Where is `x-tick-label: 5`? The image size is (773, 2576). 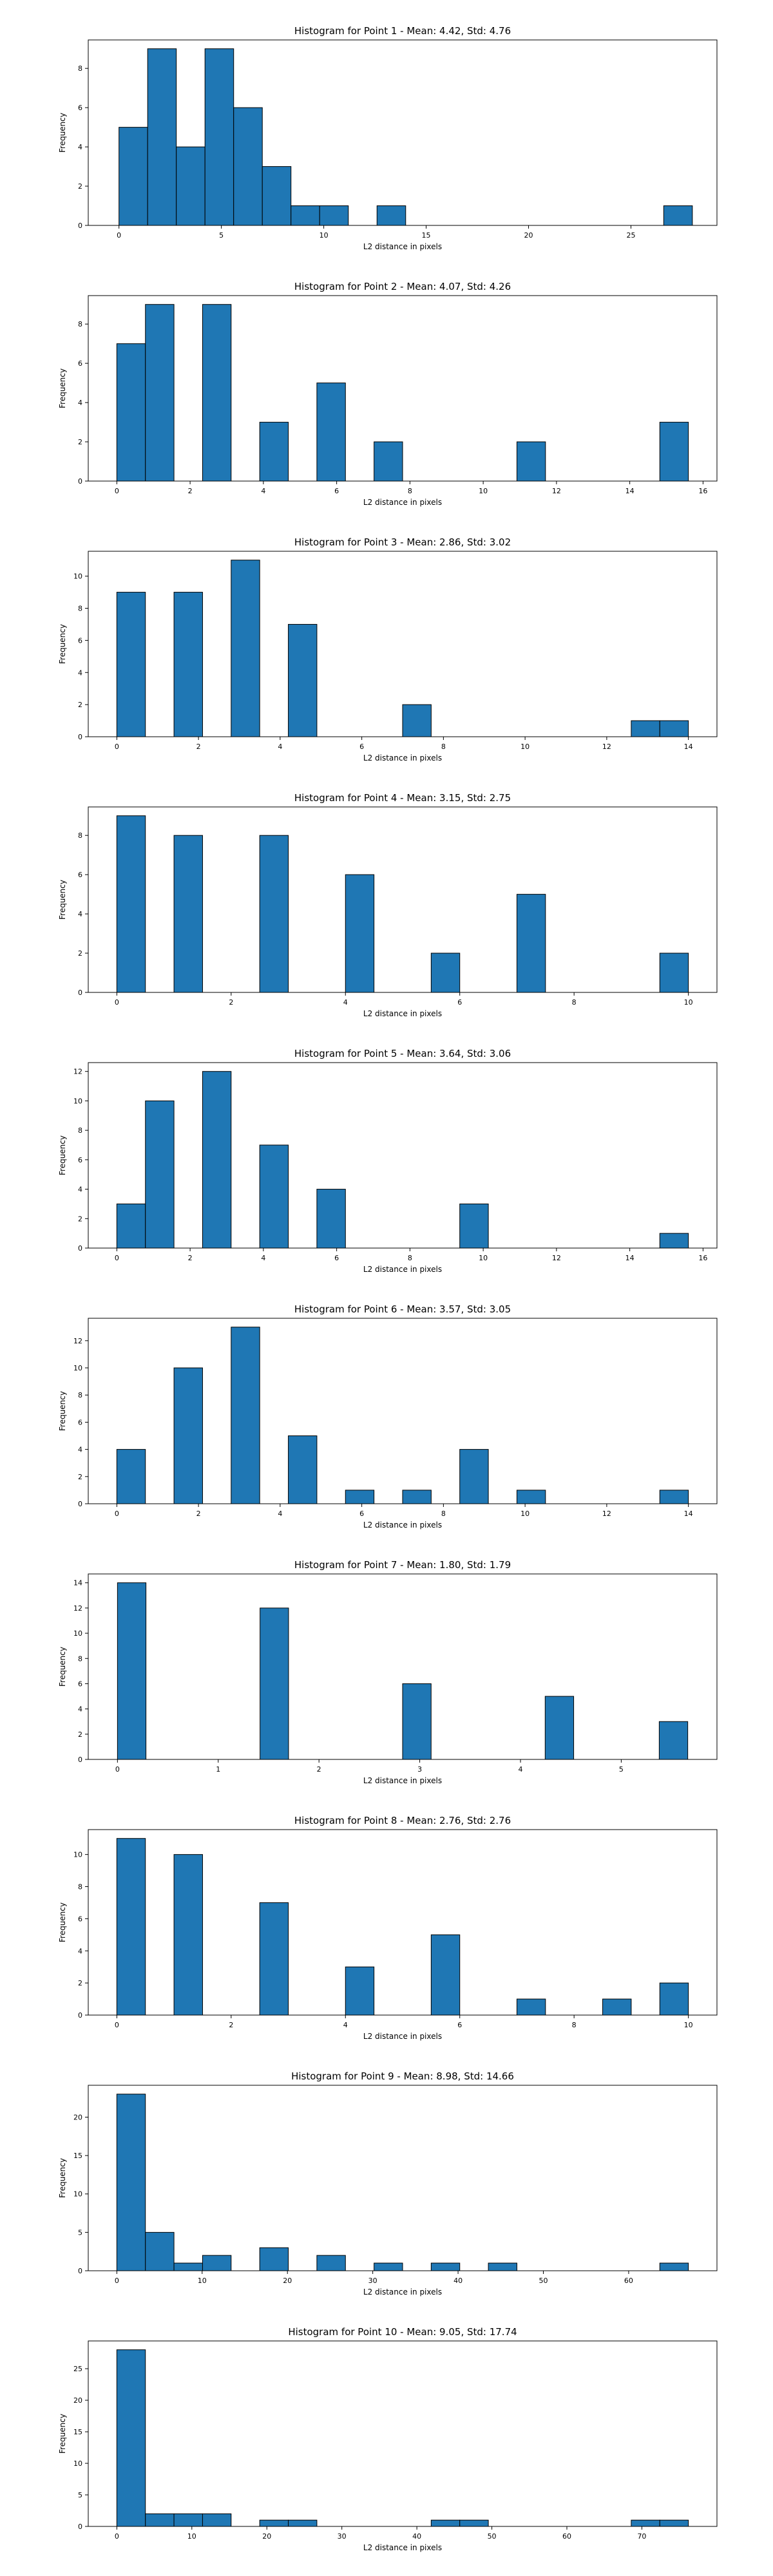 x-tick-label: 5 is located at coordinates (221, 235).